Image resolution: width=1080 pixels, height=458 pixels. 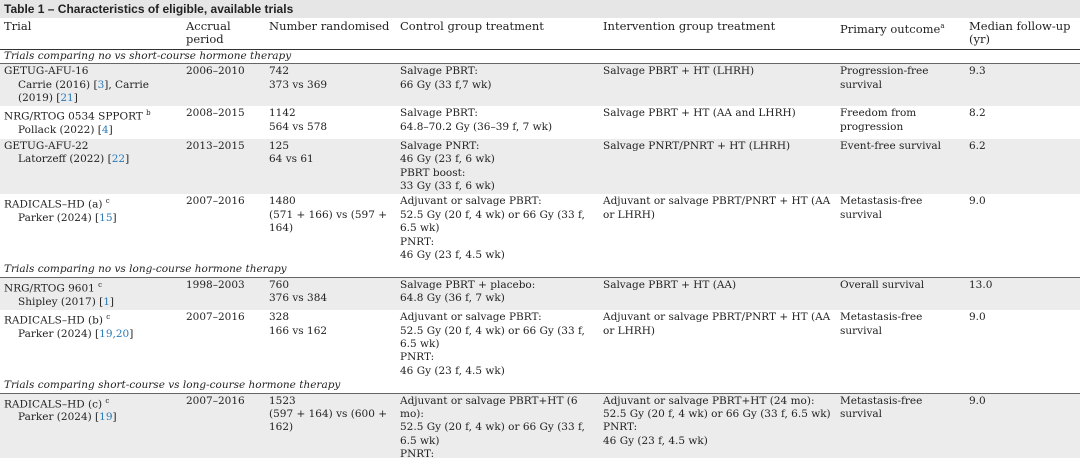 What do you see at coordinates (91, 403) in the screenshot?
I see `trial-name-line: RADICALS–HD (c) c` at bounding box center [91, 403].